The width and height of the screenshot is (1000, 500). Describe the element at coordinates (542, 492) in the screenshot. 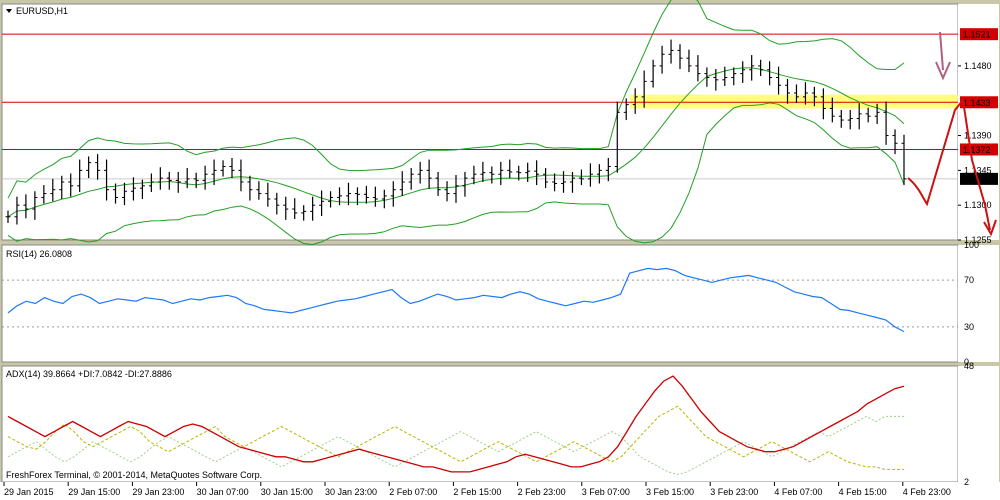

I see `x-axis-label: 2 Feb 23:00` at that location.